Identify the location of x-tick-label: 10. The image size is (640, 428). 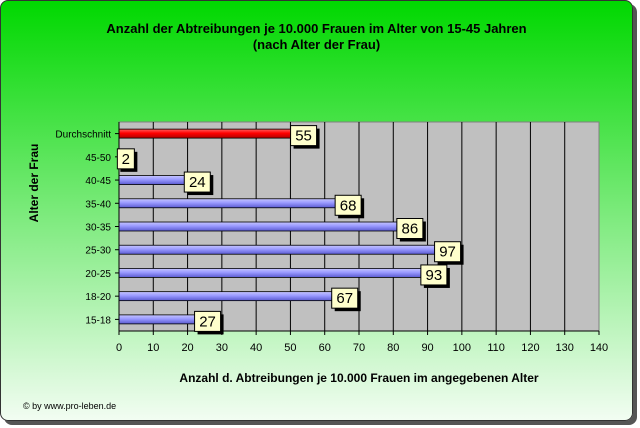
(153, 348).